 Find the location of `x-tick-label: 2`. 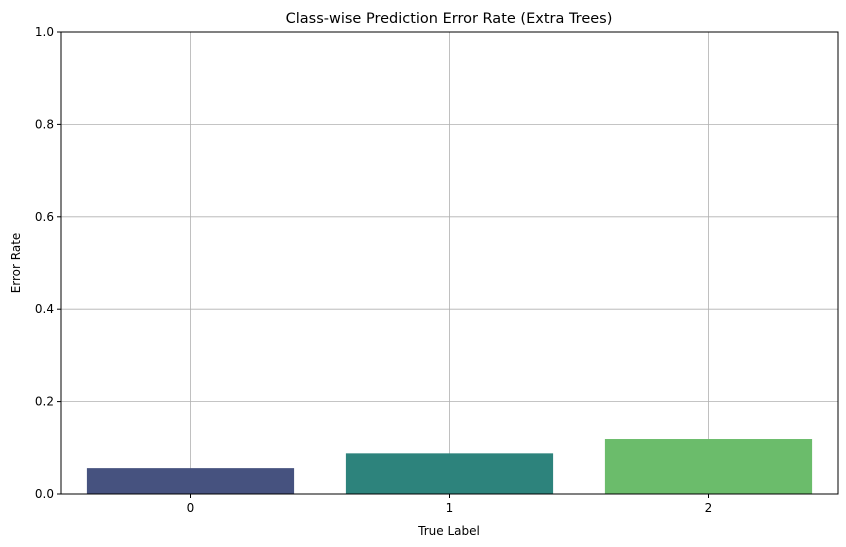

x-tick-label: 2 is located at coordinates (709, 508).